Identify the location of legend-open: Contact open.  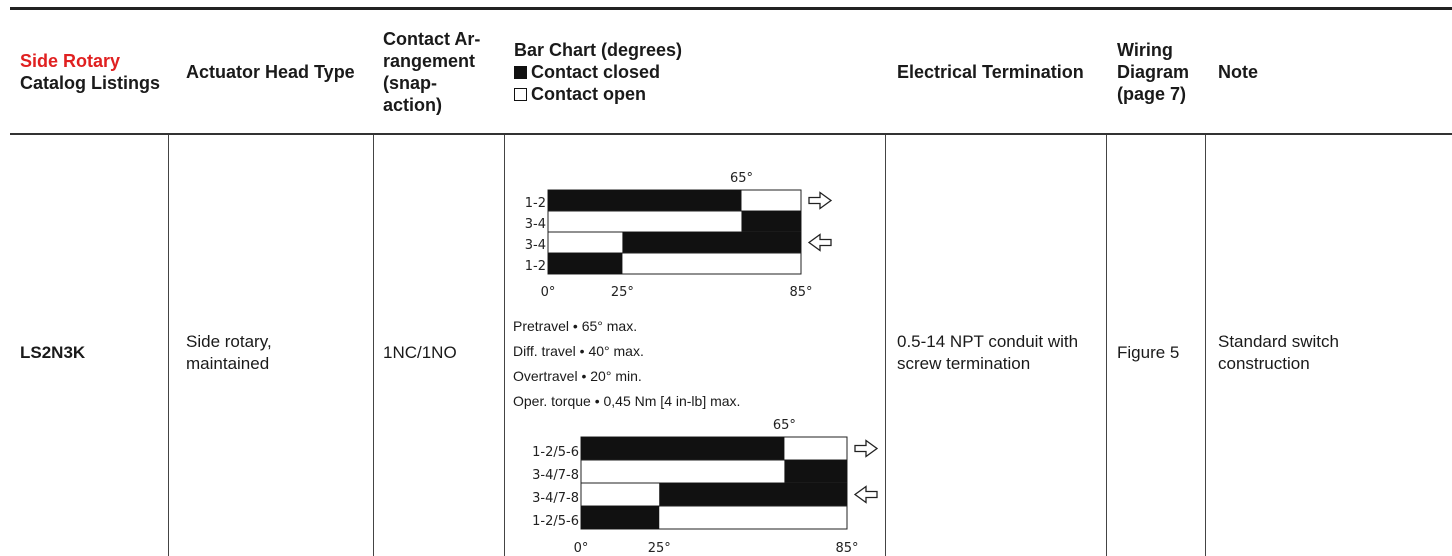
(598, 94).